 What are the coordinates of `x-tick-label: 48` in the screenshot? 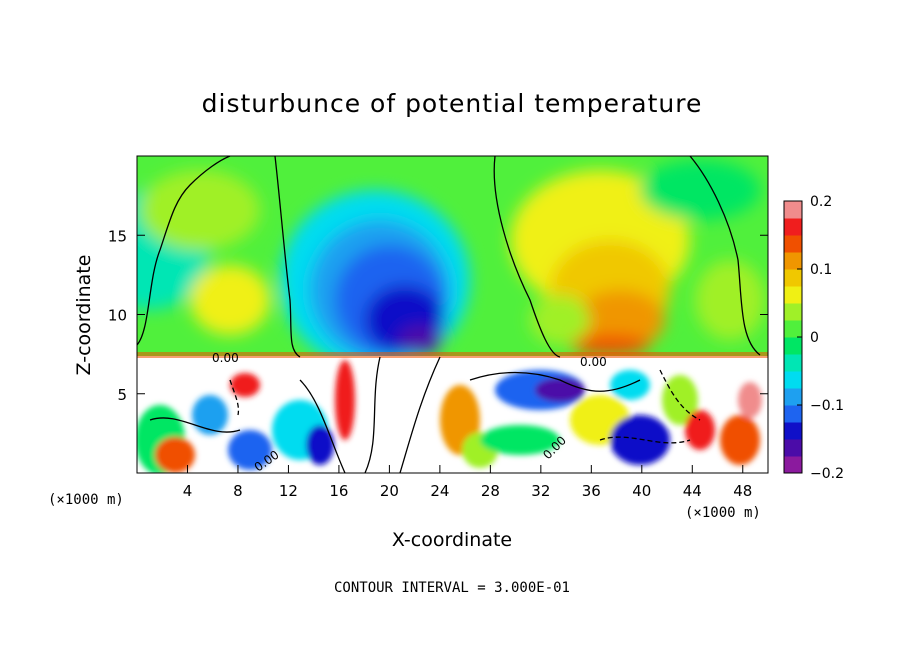 It's located at (742, 491).